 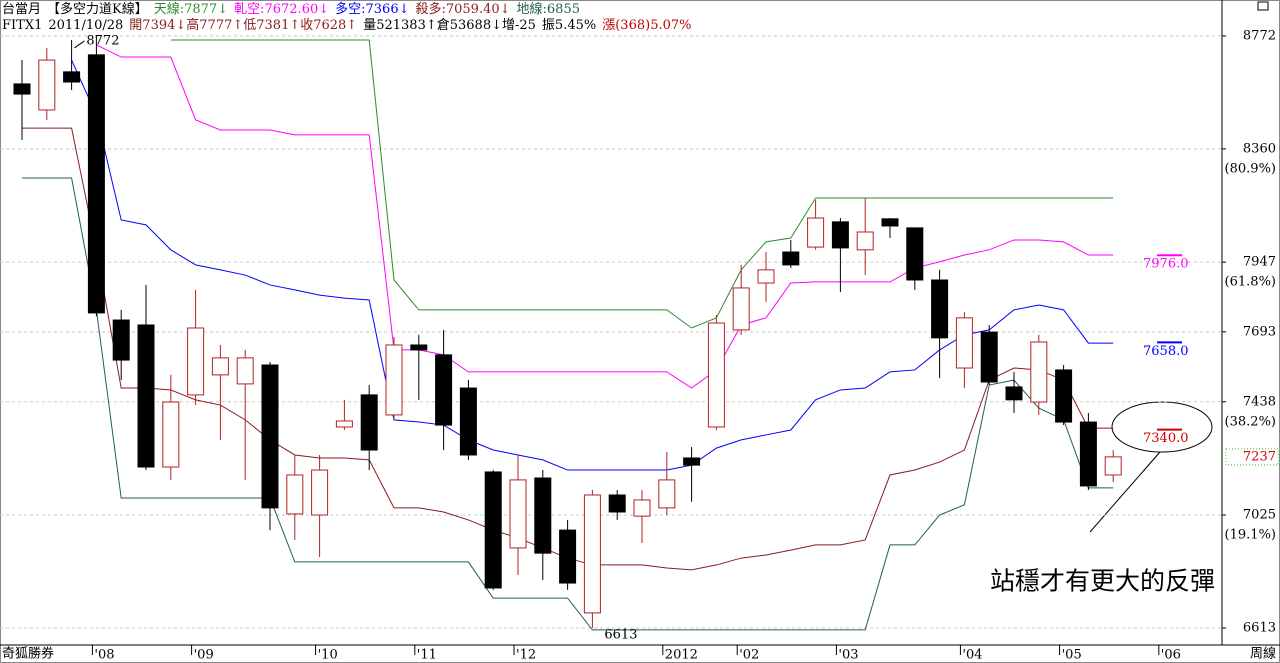 What do you see at coordinates (1171, 655) in the screenshot?
I see `x-tick-label: '06` at bounding box center [1171, 655].